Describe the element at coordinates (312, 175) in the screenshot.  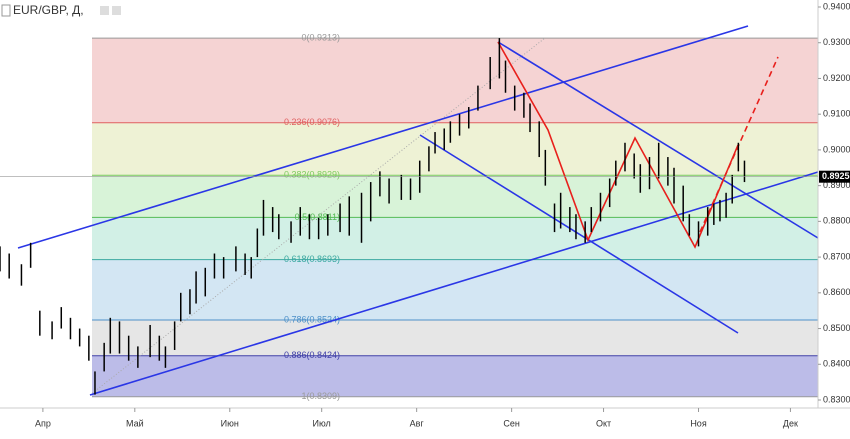
I see `fib-label: 0.382(0.8929)` at that location.